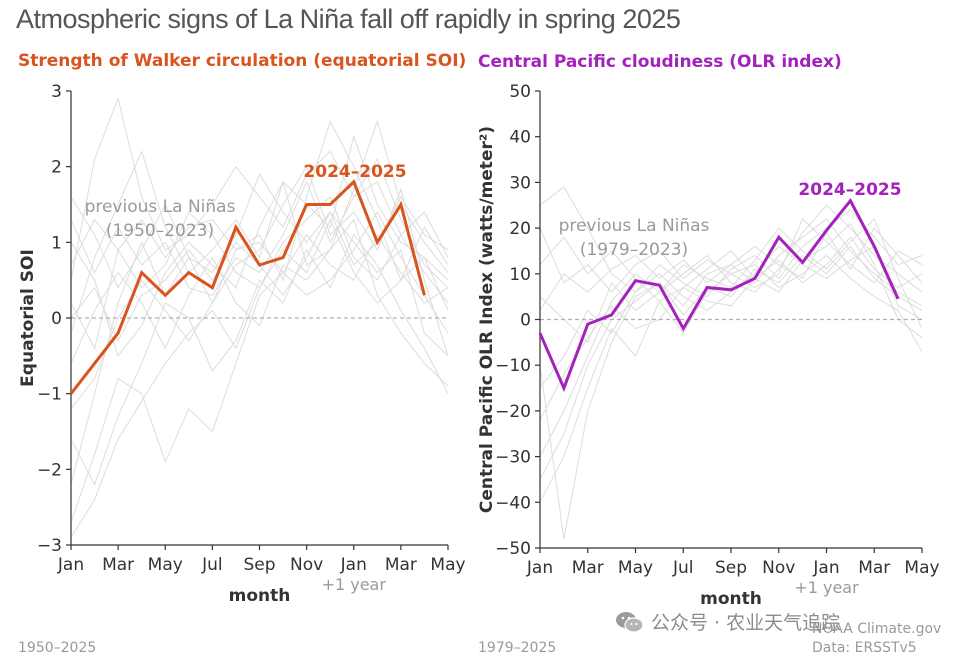 This screenshot has width=957, height=660. What do you see at coordinates (520, 275) in the screenshot?
I see `y-tick-label: 10` at bounding box center [520, 275].